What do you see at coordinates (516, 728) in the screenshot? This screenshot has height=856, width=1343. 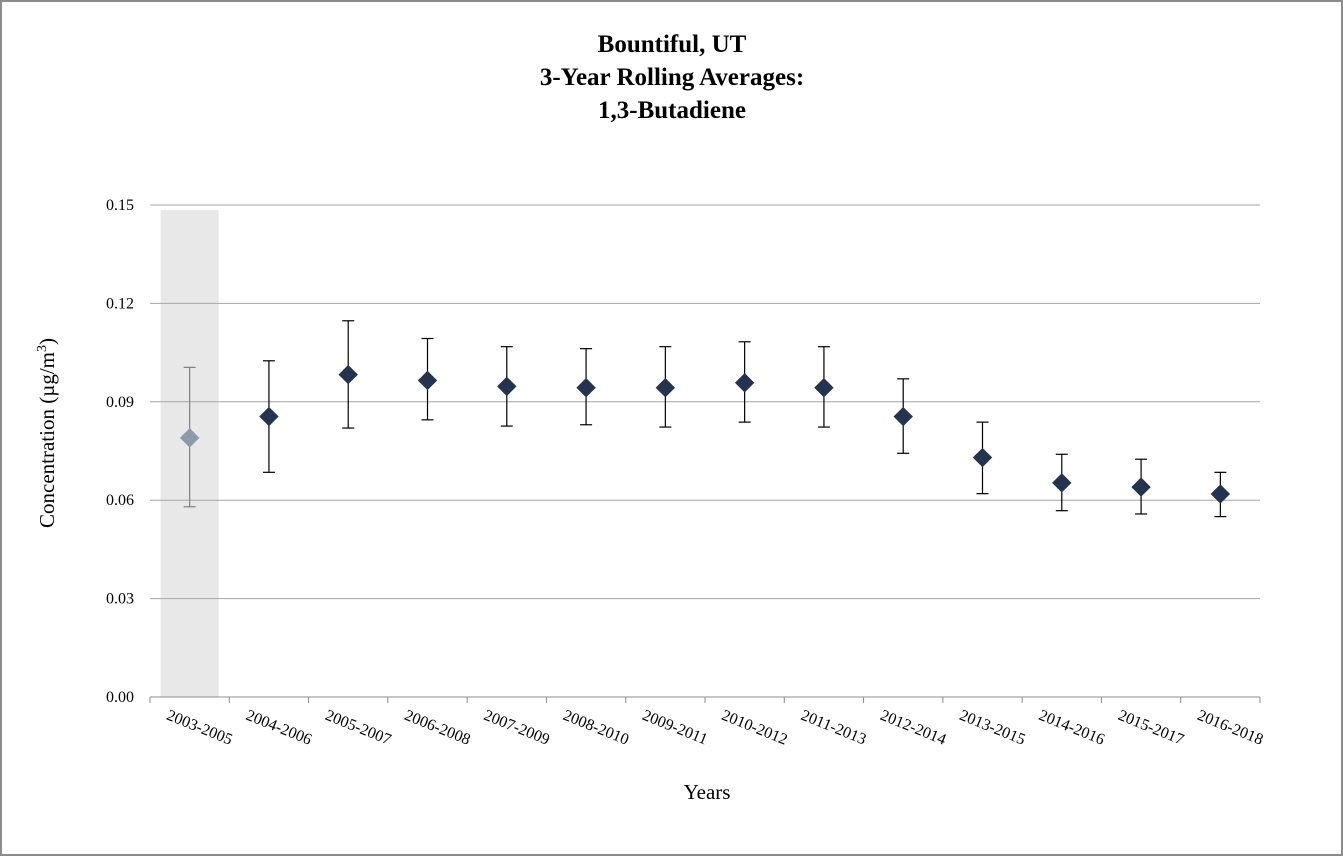 I see `x-tick-label: 2007-2009` at bounding box center [516, 728].